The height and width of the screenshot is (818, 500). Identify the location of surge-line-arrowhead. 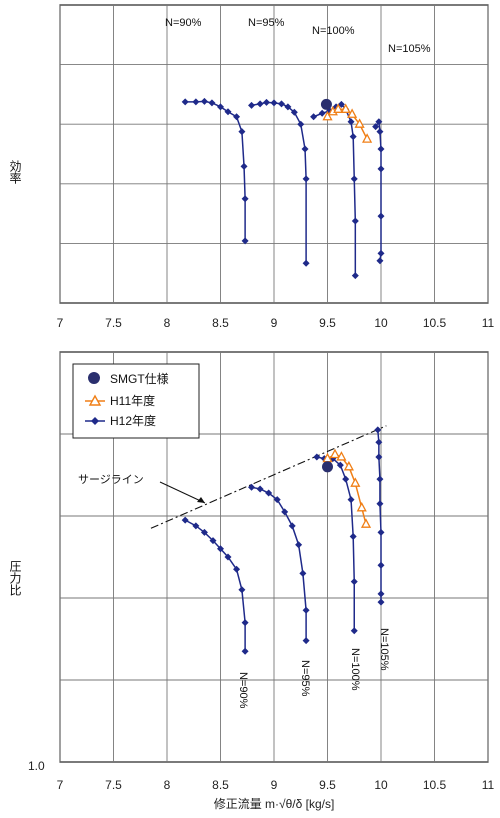
(201, 500).